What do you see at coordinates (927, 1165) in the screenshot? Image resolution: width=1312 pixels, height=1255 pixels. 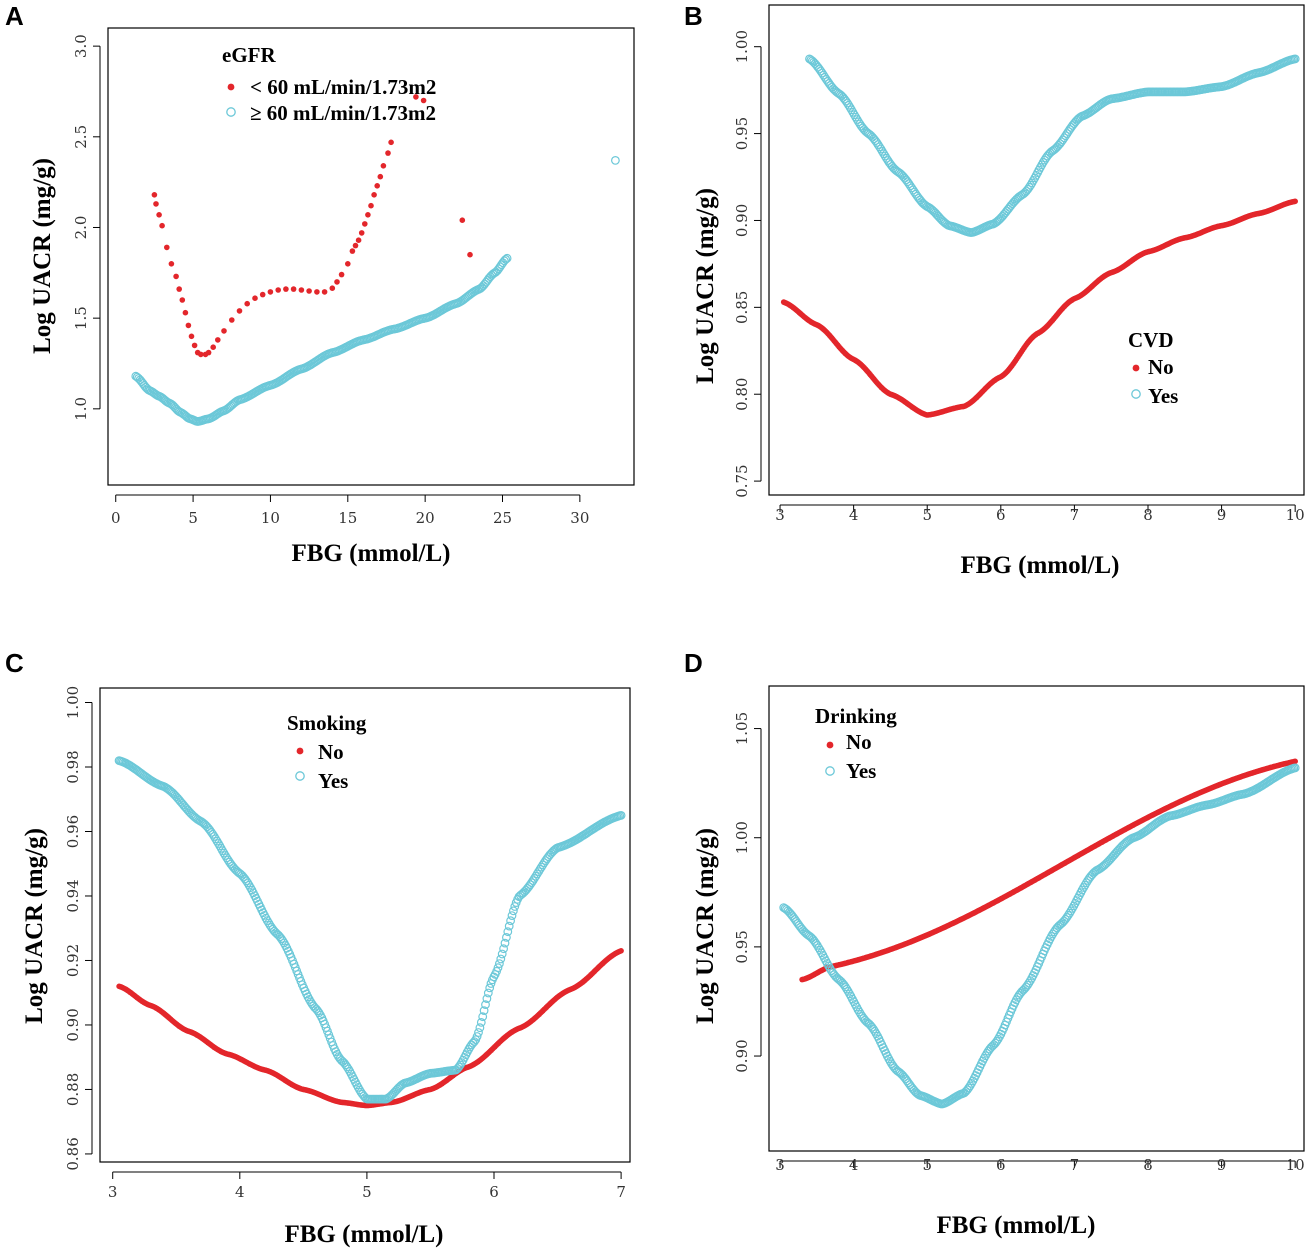 I see `panel-d-x-tick-label: 5` at bounding box center [927, 1165].